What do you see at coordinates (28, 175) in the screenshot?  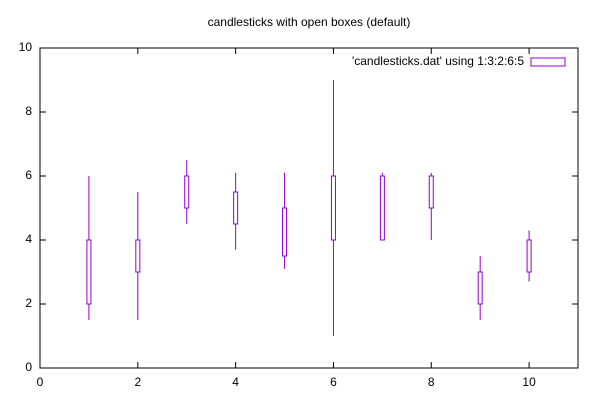 I see `y-tick-label: 6` at bounding box center [28, 175].